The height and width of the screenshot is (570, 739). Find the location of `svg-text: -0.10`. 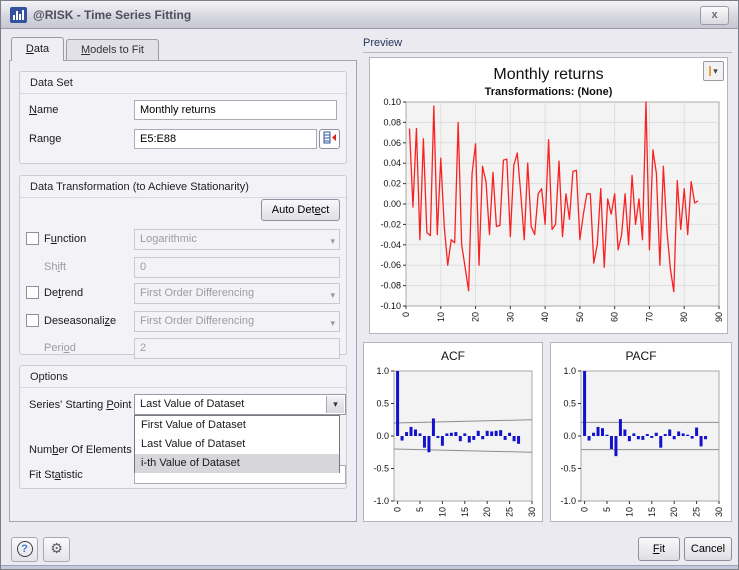

svg-text: -0.10 is located at coordinates (390, 306).